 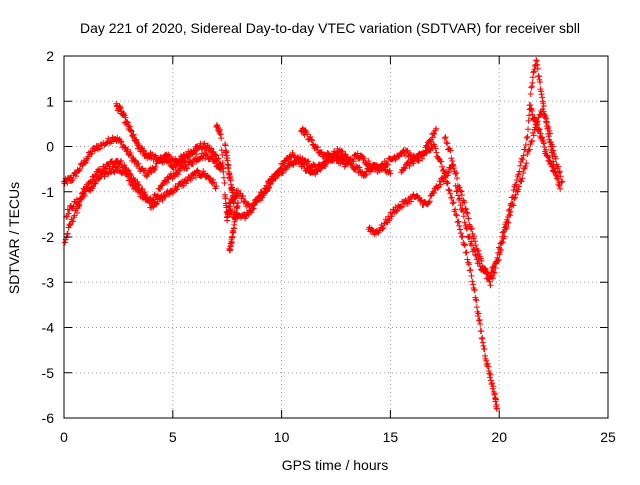 What do you see at coordinates (48, 373) in the screenshot?
I see `y-tick-label: -5` at bounding box center [48, 373].